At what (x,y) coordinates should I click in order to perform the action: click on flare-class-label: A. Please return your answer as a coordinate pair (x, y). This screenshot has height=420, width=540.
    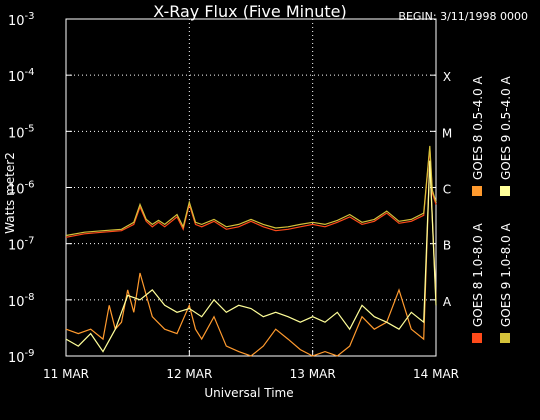
    Looking at the image, I should click on (447, 302).